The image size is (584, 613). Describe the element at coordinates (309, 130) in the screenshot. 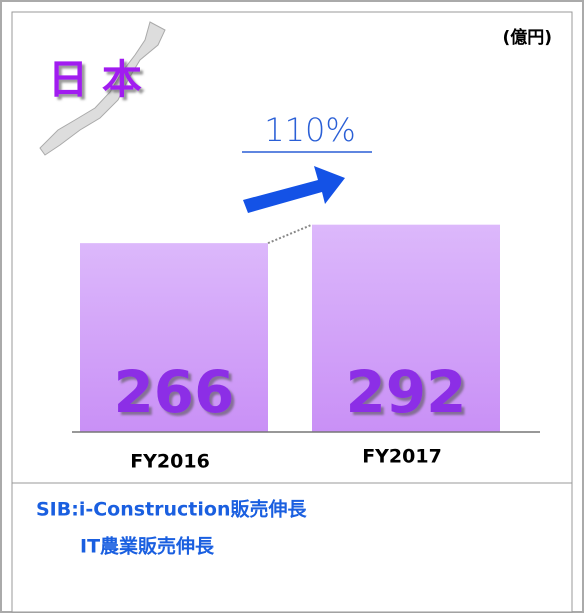

I see `growth-label: 110%` at that location.